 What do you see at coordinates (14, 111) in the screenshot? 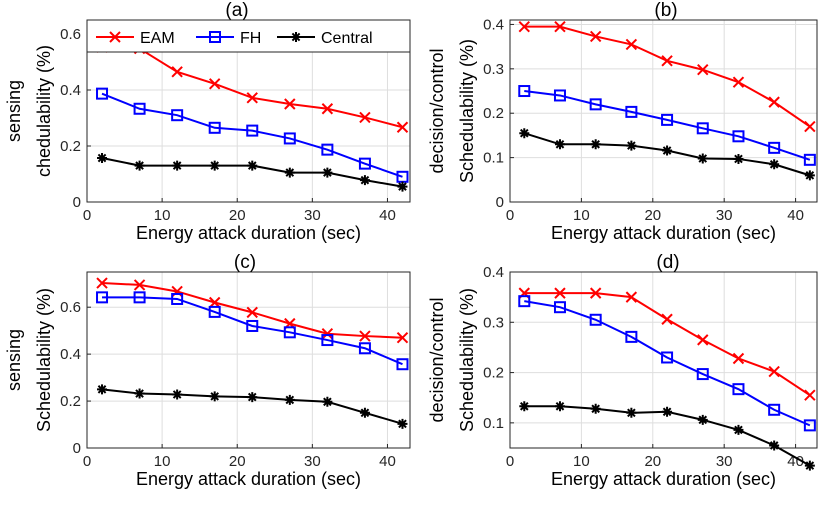
I see `y-axis-label: sensing` at bounding box center [14, 111].